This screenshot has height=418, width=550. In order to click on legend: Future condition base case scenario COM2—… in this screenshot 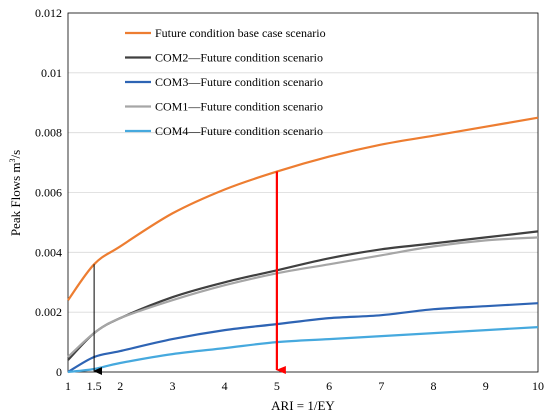, I will do `click(225, 82)`.